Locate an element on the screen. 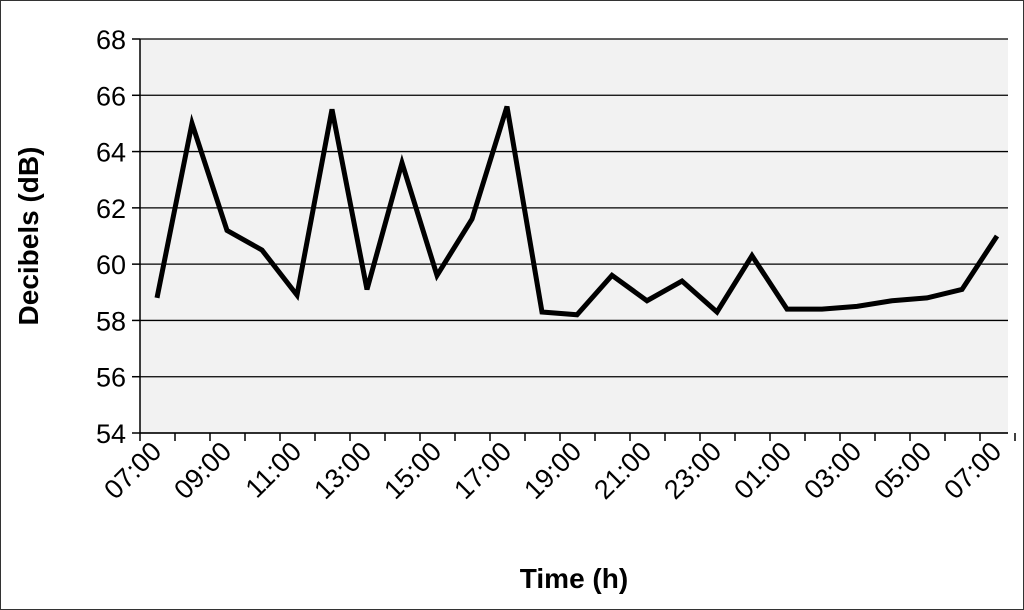  x-tick-label: 01:00 is located at coordinates (762, 470).